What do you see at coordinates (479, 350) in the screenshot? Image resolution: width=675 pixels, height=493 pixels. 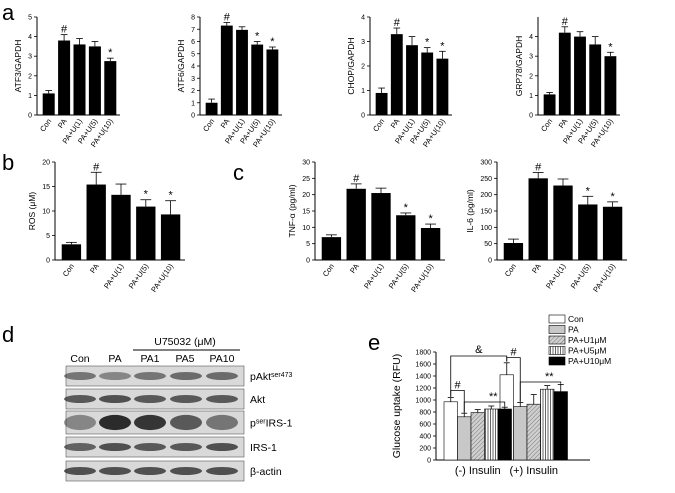 I see `significance-ampersand: &` at bounding box center [479, 350].